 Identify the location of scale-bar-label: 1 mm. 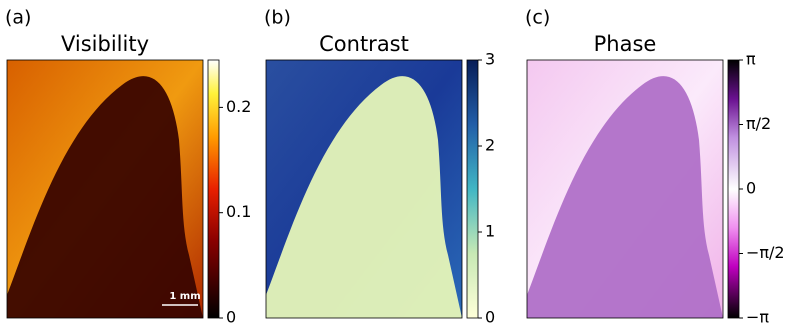
(184, 296).